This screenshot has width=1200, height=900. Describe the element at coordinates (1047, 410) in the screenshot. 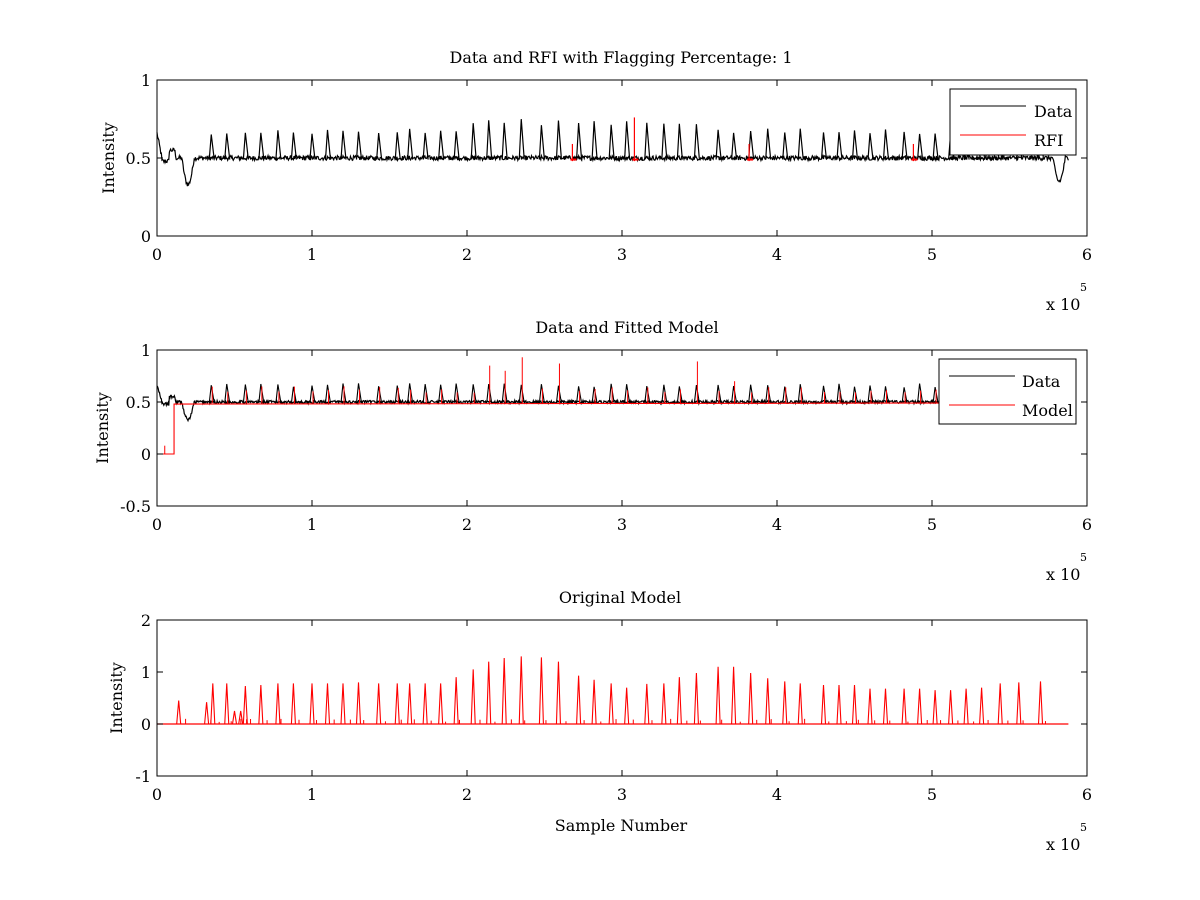

I see `legend-label-model: Model` at that location.